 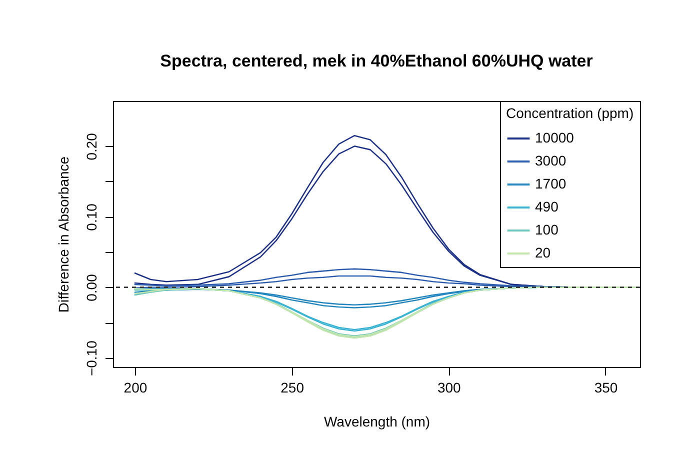 I want to click on legend-label: 20, so click(x=543, y=252).